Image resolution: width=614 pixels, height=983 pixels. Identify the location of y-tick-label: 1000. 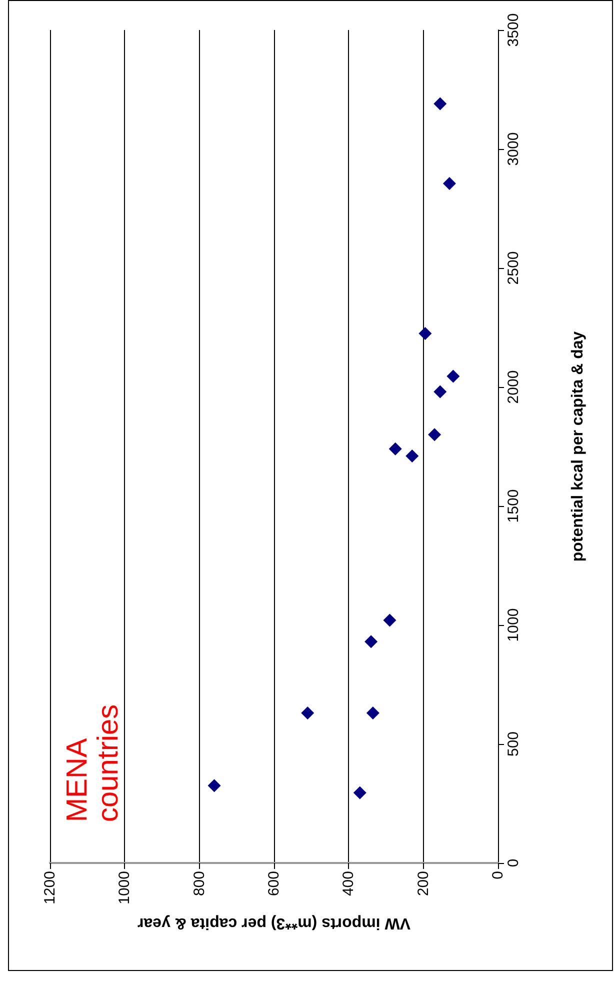
(513, 625).